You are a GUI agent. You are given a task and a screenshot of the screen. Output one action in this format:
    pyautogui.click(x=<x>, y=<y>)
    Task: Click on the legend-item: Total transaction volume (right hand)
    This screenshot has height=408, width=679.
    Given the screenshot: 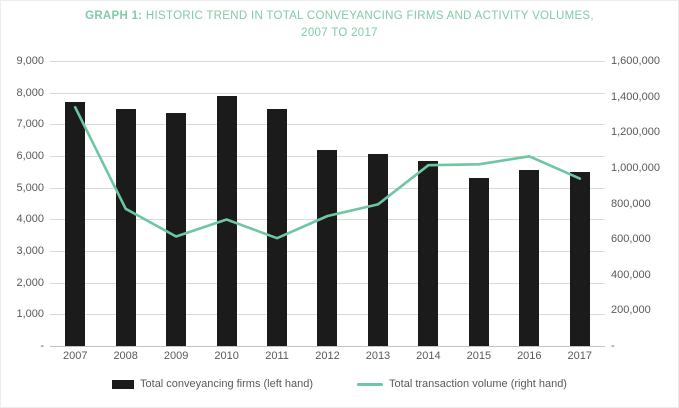 What is the action you would take?
    pyautogui.click(x=462, y=384)
    